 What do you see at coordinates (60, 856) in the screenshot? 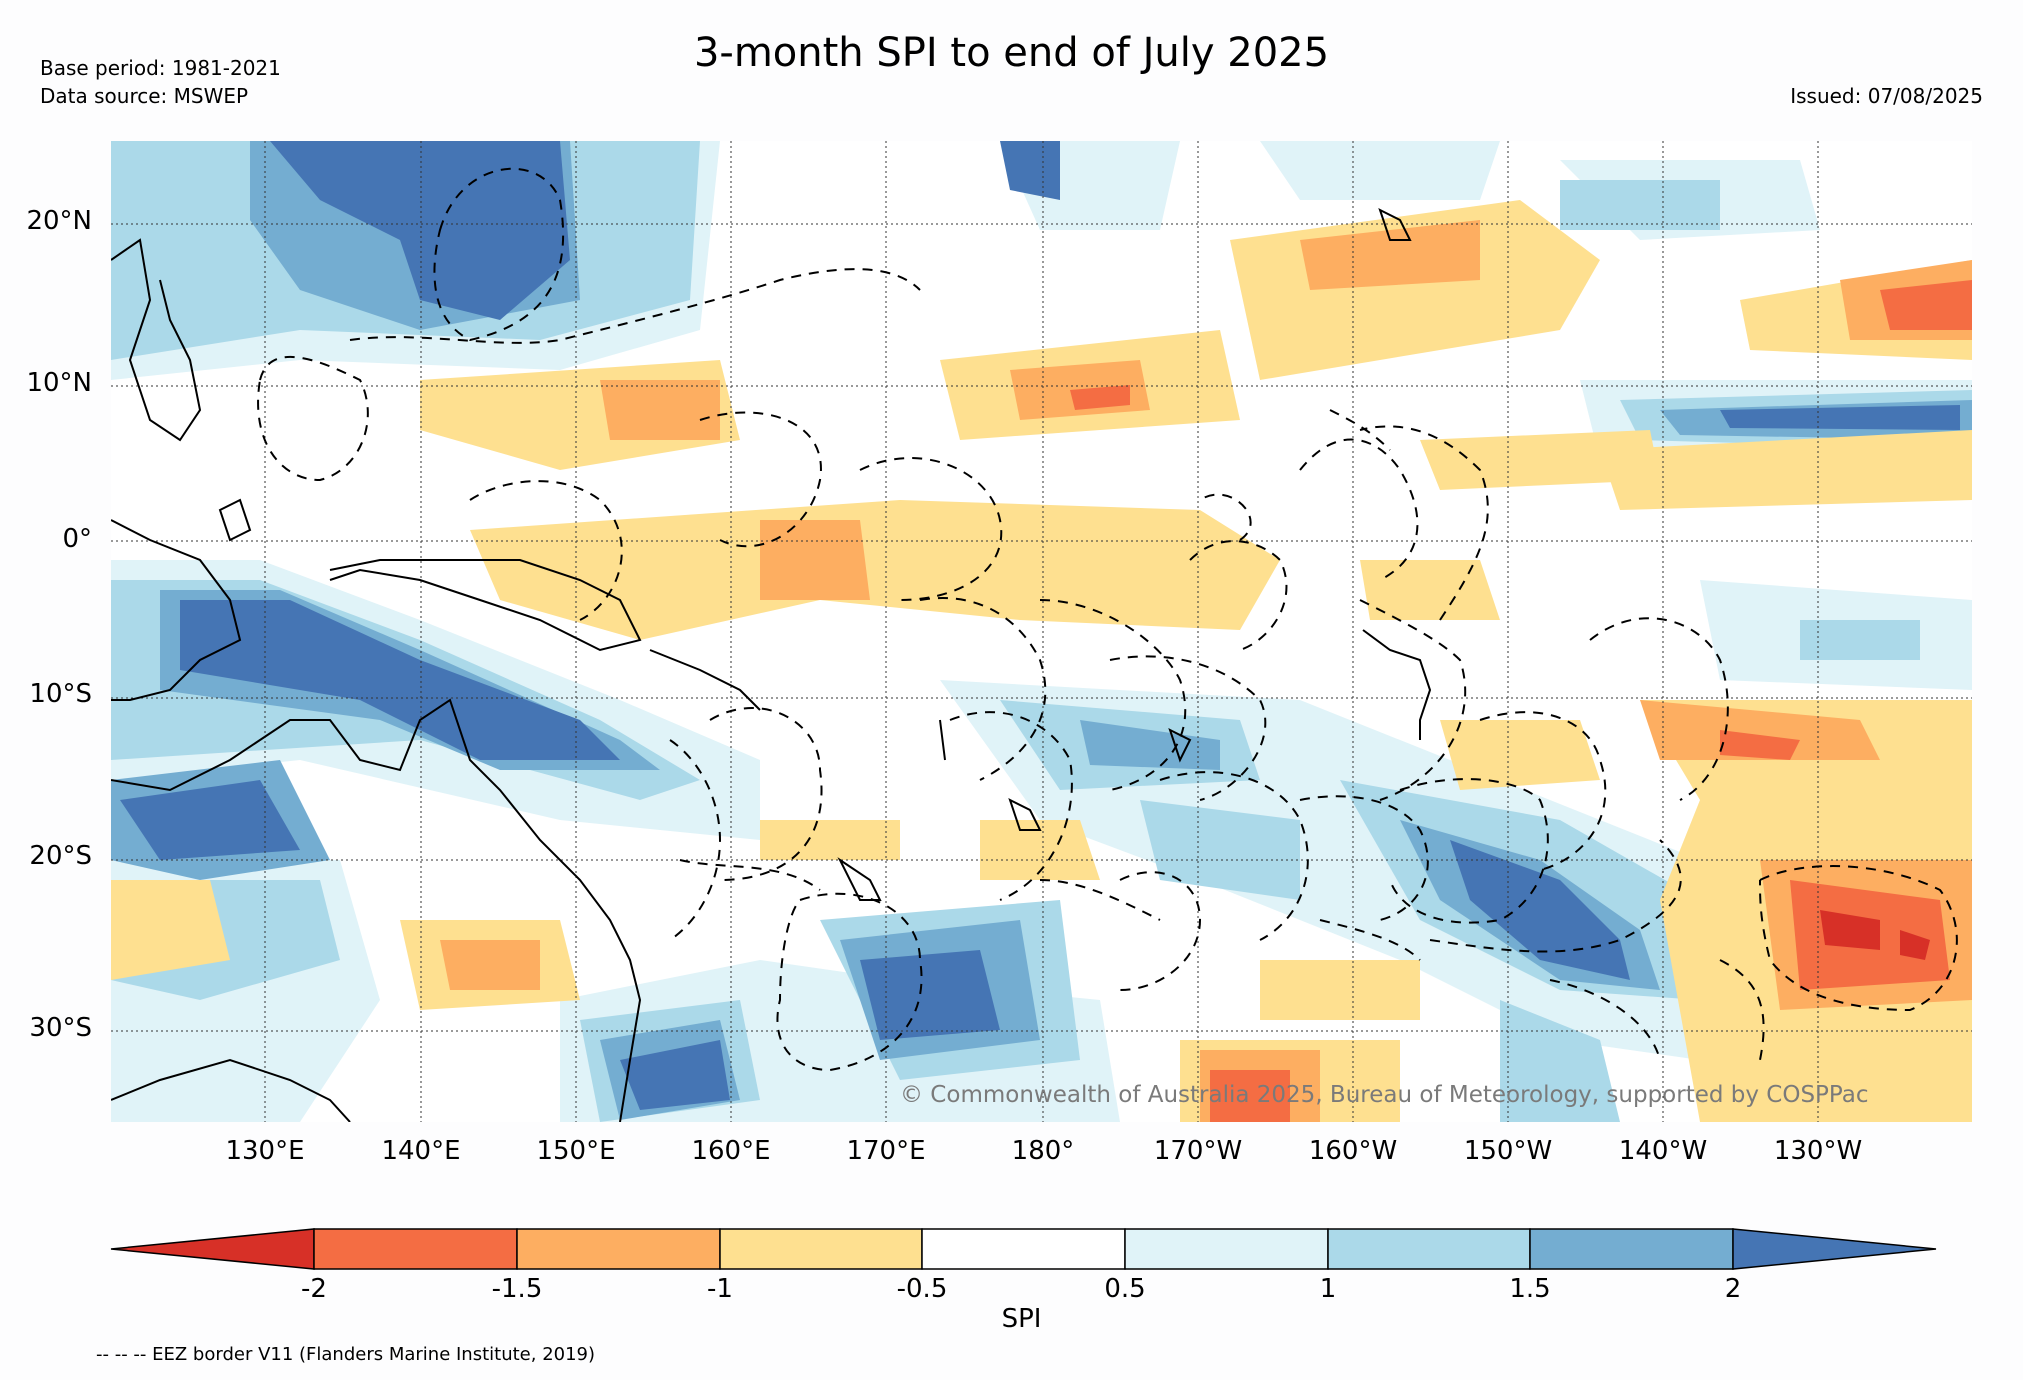
I see `lat-label-20s: 20°S` at bounding box center [60, 856].